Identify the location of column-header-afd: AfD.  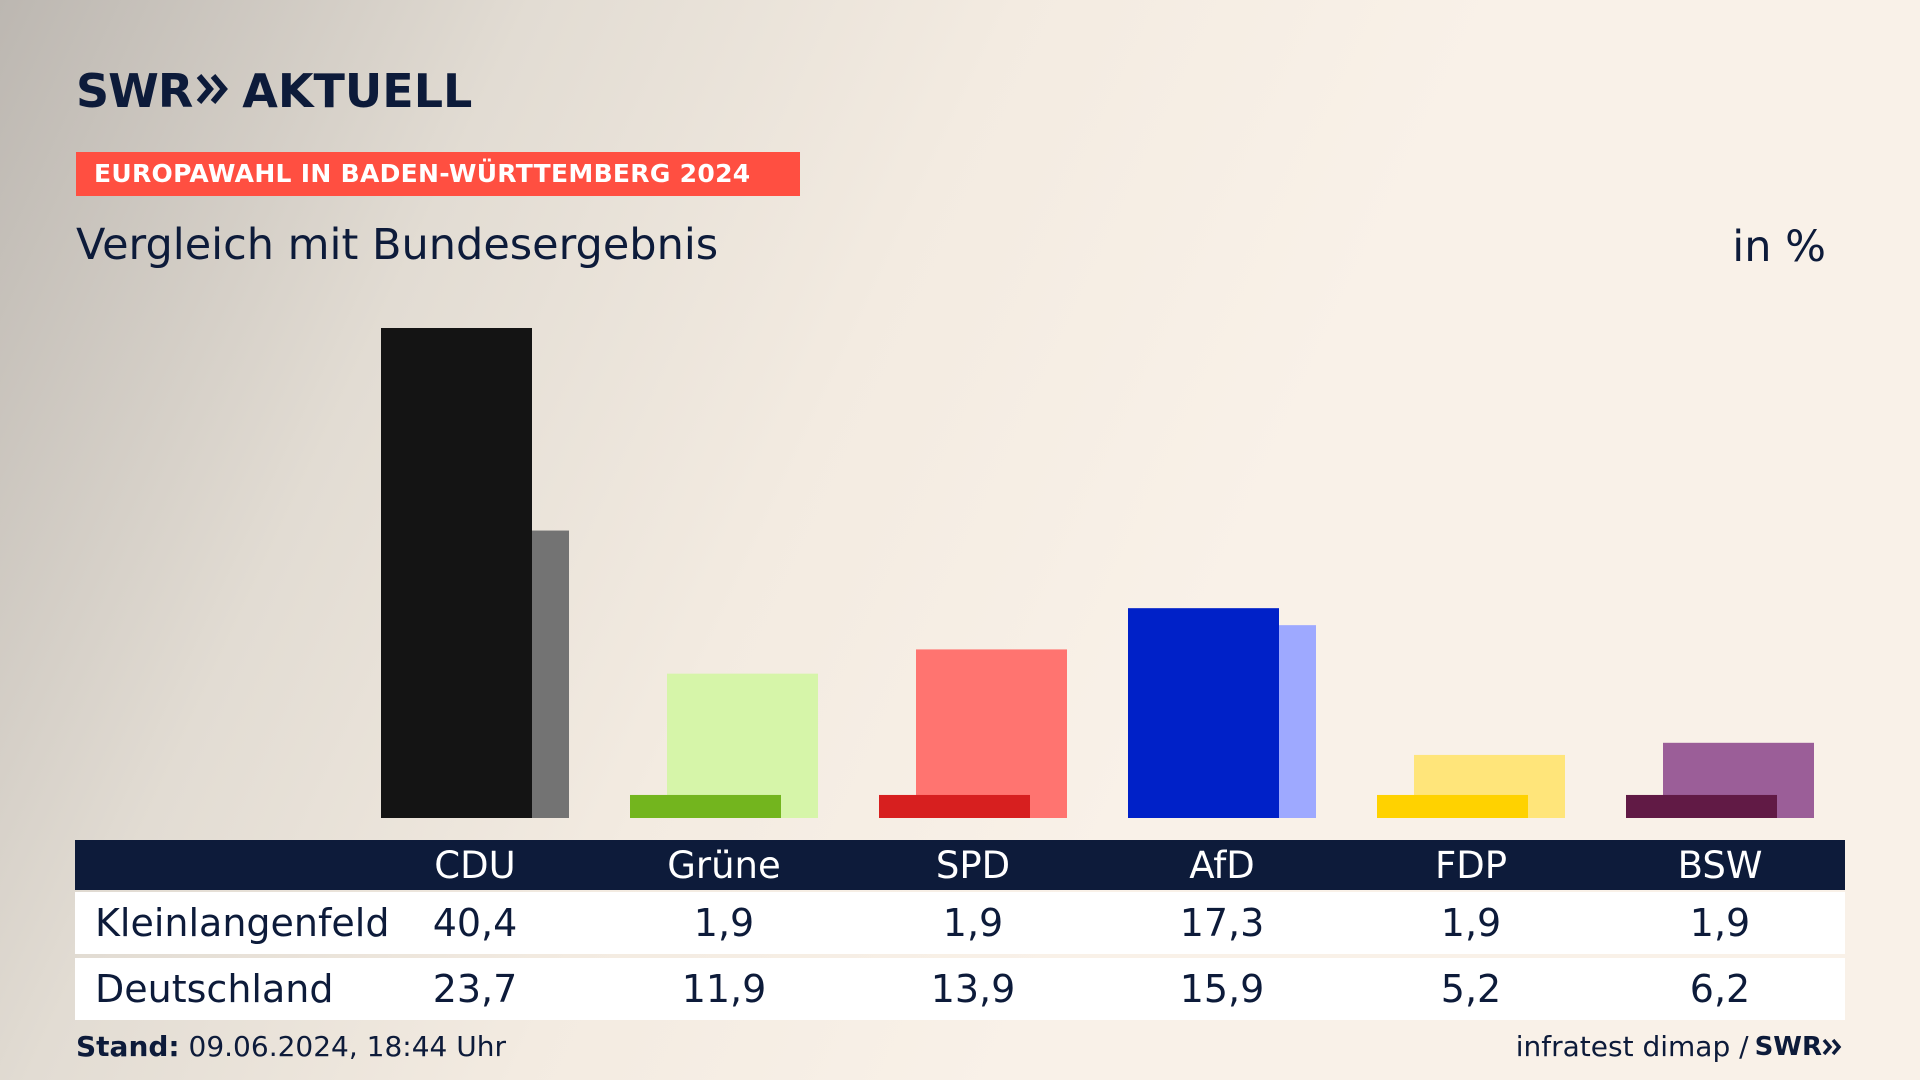
(1222, 865).